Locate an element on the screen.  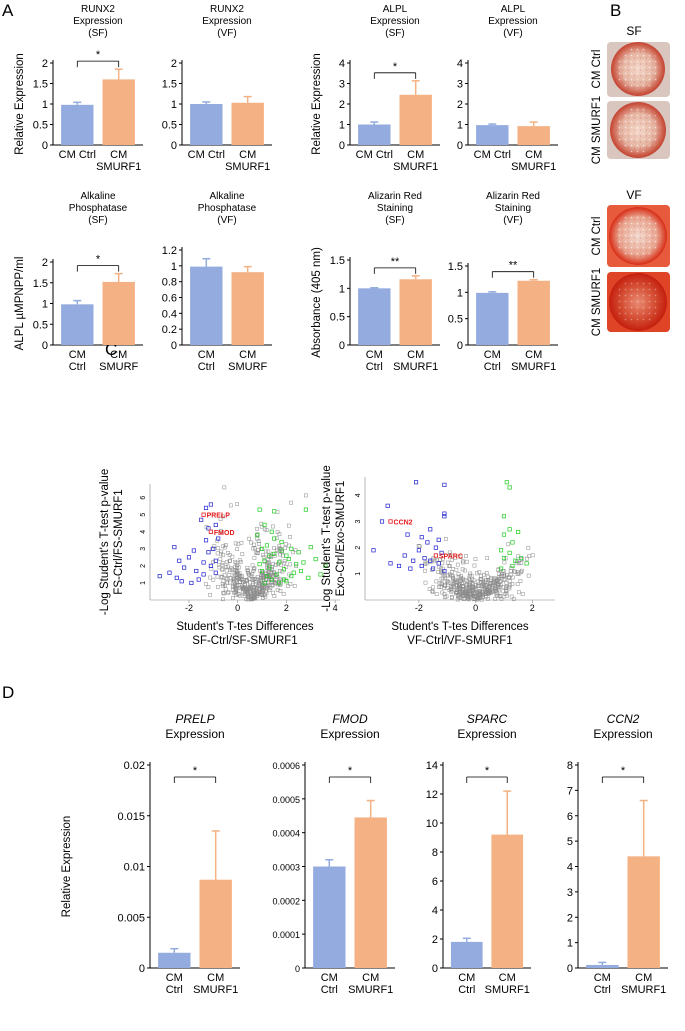
x-category-label: SMURF is located at coordinates (247, 367).